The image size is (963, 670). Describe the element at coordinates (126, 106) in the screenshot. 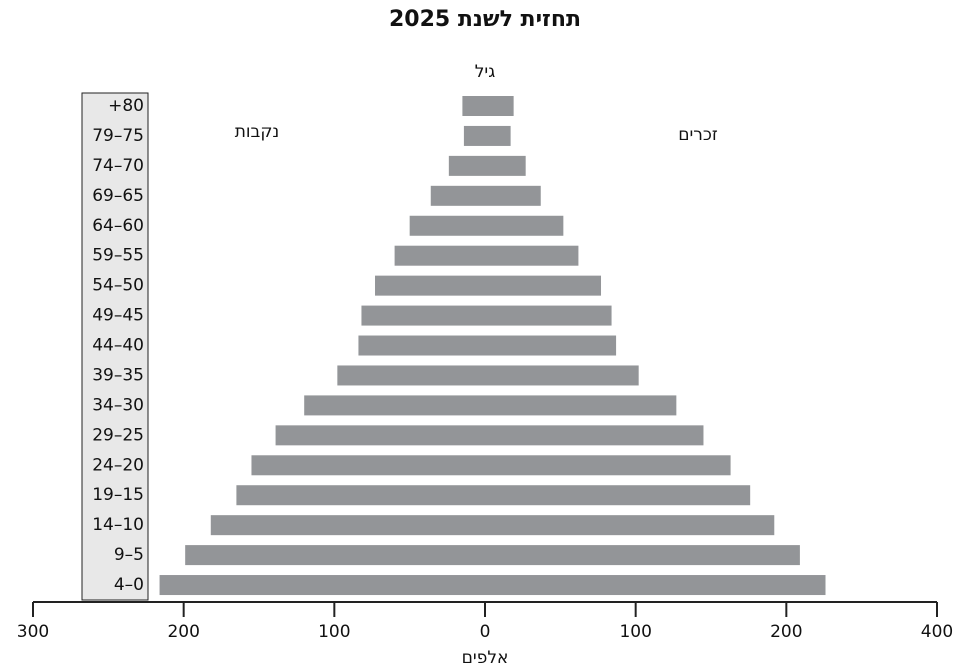

I see `category-label: +80` at that location.